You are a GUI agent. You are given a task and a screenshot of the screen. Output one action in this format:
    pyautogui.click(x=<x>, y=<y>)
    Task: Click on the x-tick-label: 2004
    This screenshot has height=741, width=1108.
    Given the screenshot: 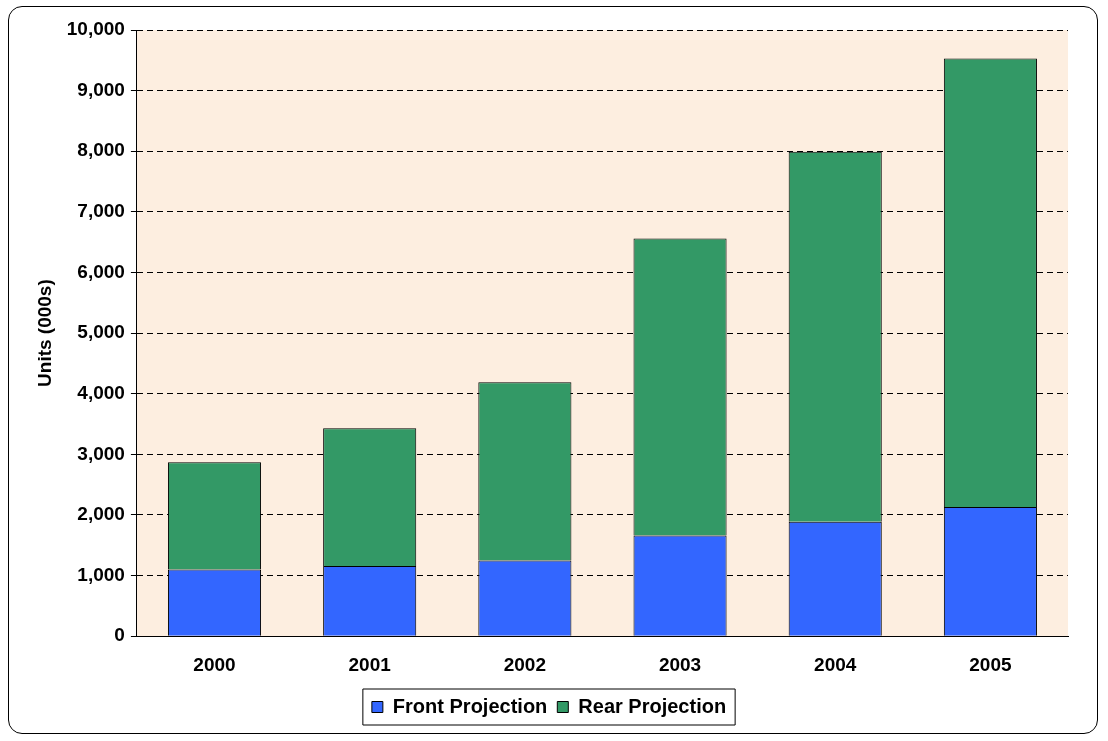 What is the action you would take?
    pyautogui.click(x=835, y=664)
    